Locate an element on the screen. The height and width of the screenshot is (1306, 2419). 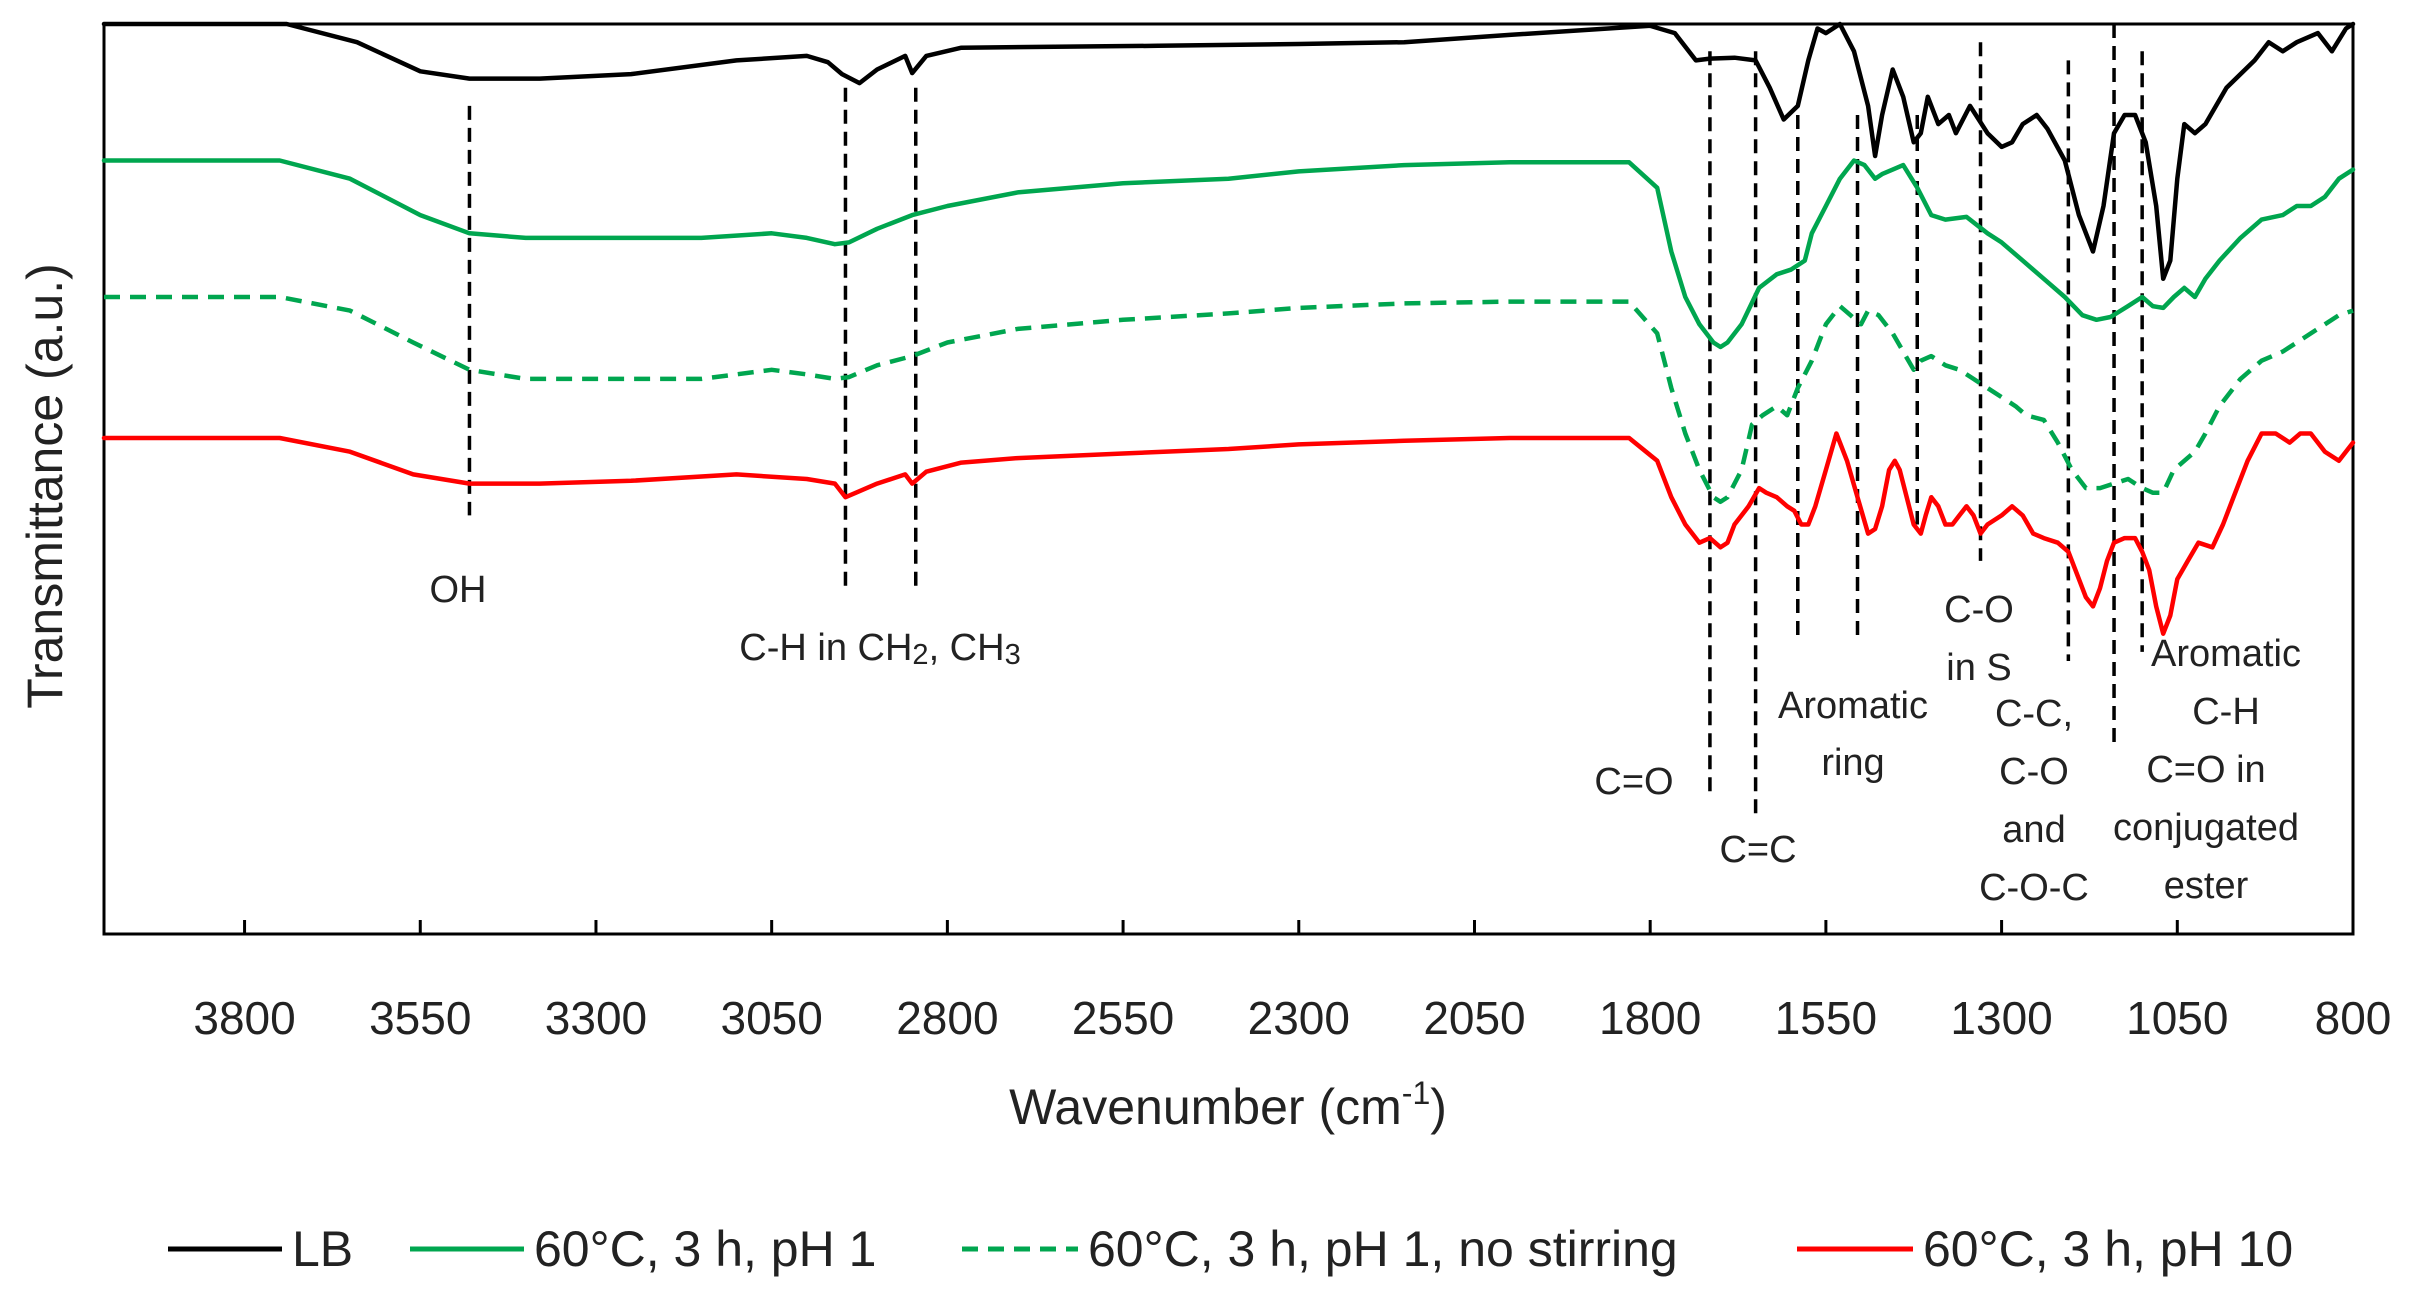
annotation-arch-line5: ester is located at coordinates (2206, 886).